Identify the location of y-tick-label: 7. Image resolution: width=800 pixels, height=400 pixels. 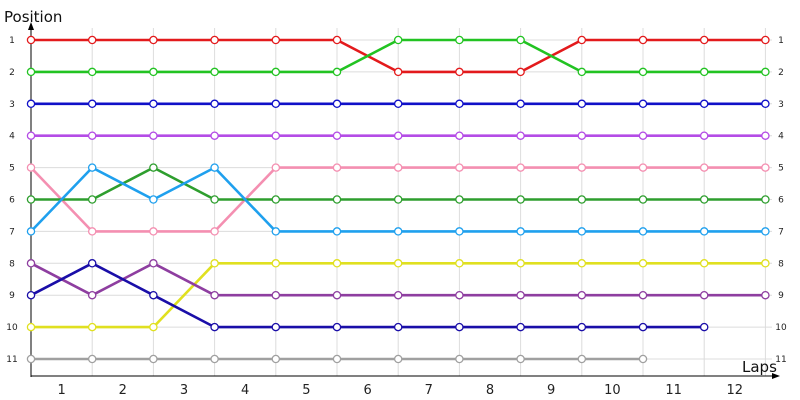
(12, 232).